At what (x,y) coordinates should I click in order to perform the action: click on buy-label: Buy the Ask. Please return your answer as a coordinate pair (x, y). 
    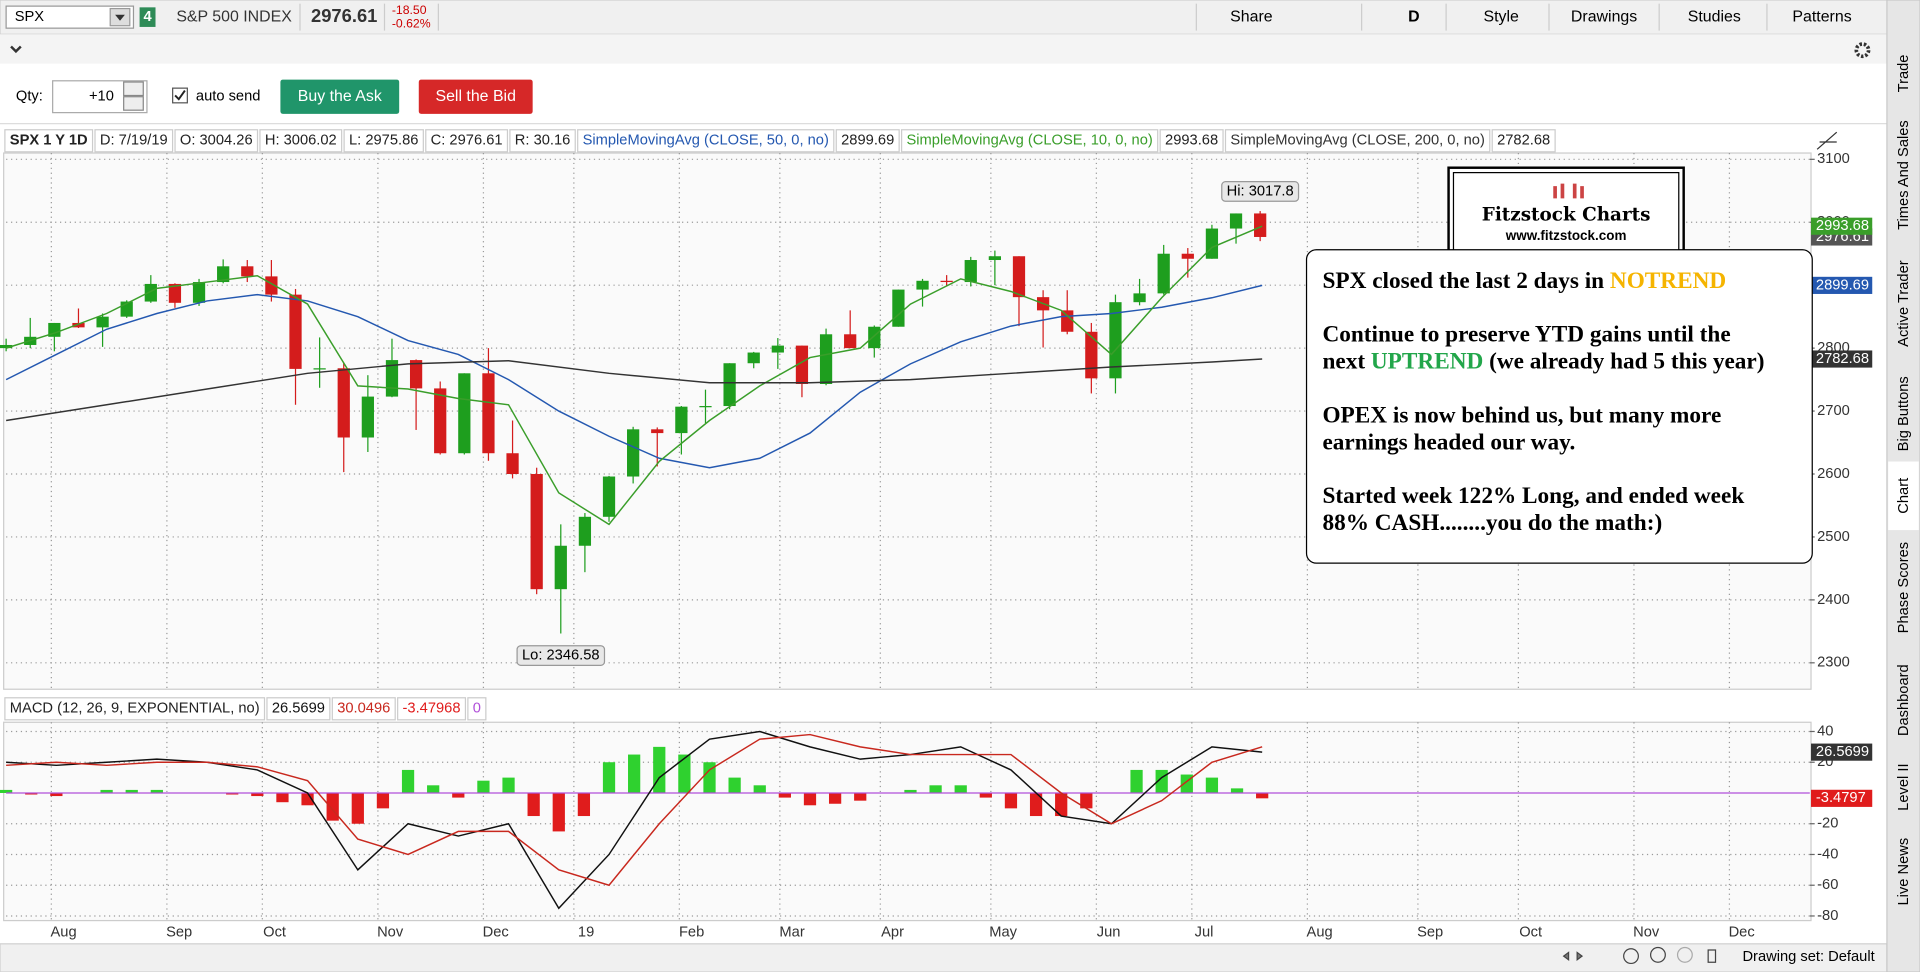
    Looking at the image, I should click on (340, 96).